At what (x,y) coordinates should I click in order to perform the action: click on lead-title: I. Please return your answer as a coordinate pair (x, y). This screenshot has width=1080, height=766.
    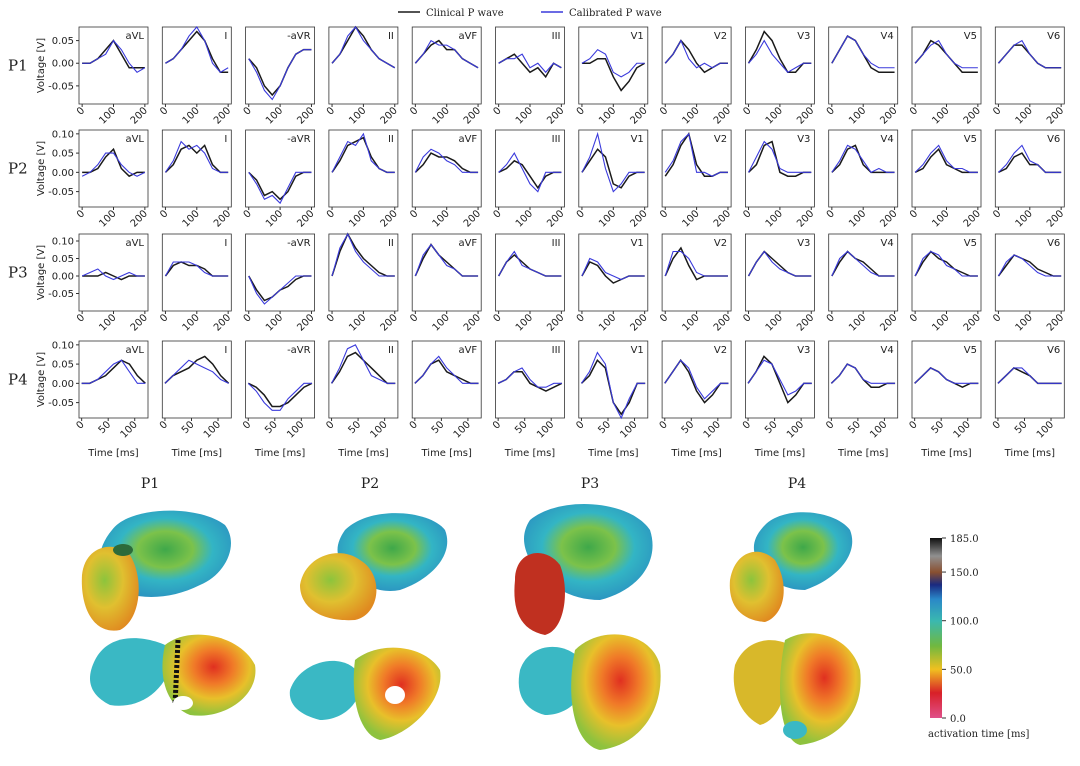
    Looking at the image, I should click on (225, 350).